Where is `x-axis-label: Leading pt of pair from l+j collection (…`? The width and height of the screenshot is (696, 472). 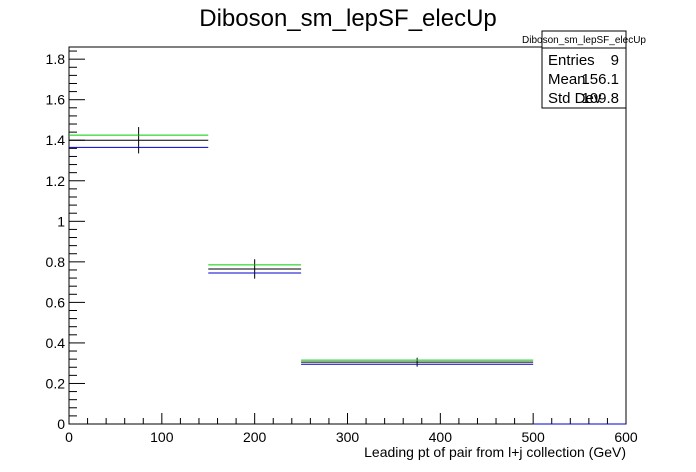 x-axis-label: Leading pt of pair from l+j collection (… is located at coordinates (495, 452).